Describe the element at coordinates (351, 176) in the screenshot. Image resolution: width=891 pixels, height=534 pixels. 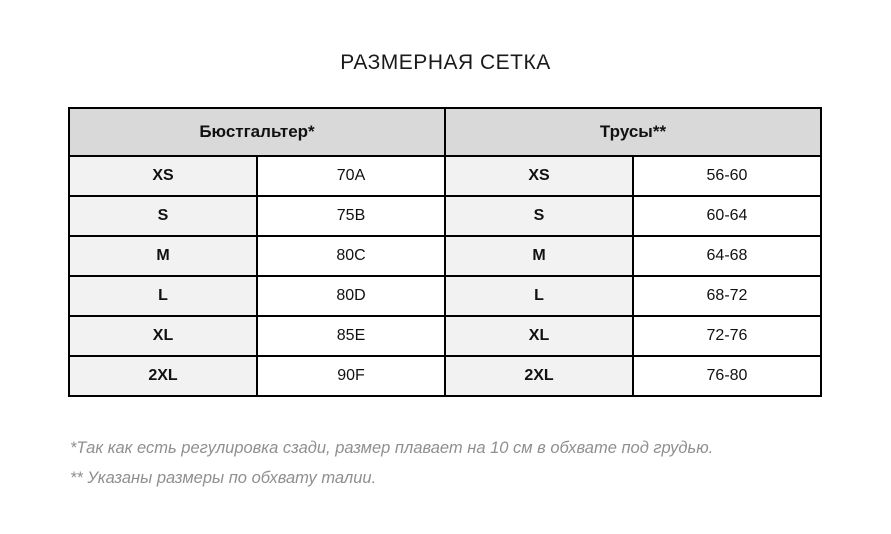
I see `bra-value-cell: 70A` at that location.